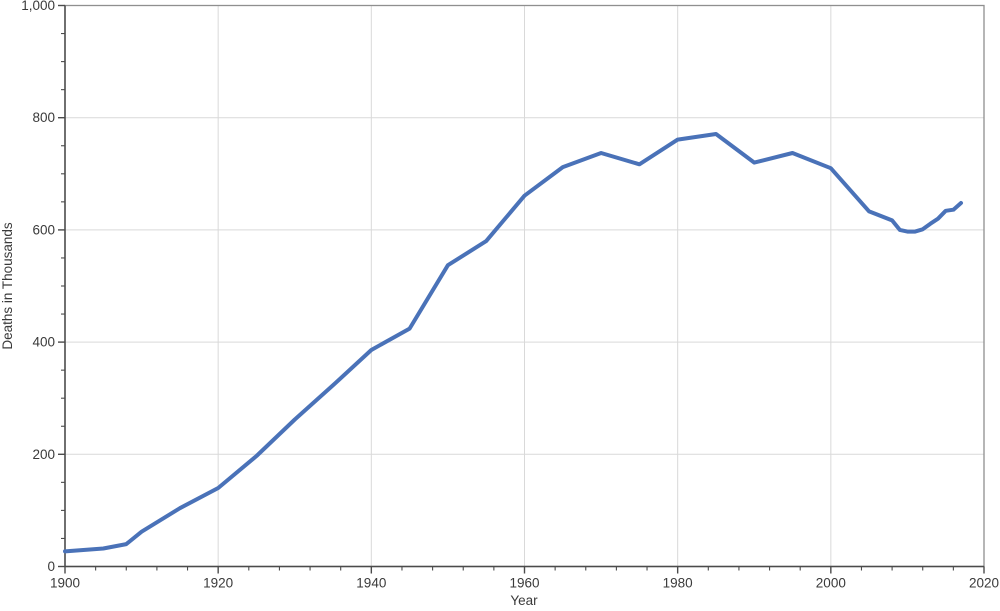 Image resolution: width=1000 pixels, height=611 pixels. Describe the element at coordinates (43, 342) in the screenshot. I see `y-tick-label: 400` at that location.